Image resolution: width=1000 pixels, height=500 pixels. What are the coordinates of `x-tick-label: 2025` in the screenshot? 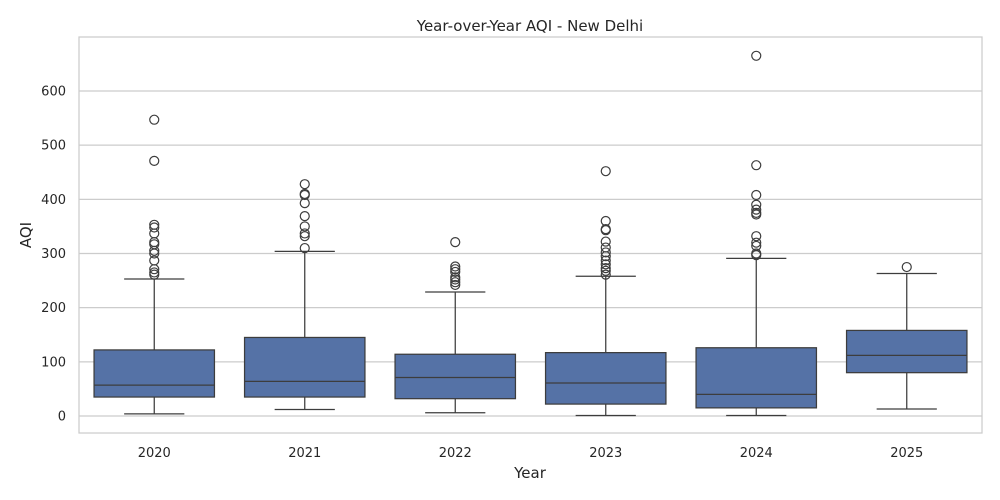 It's located at (906, 453).